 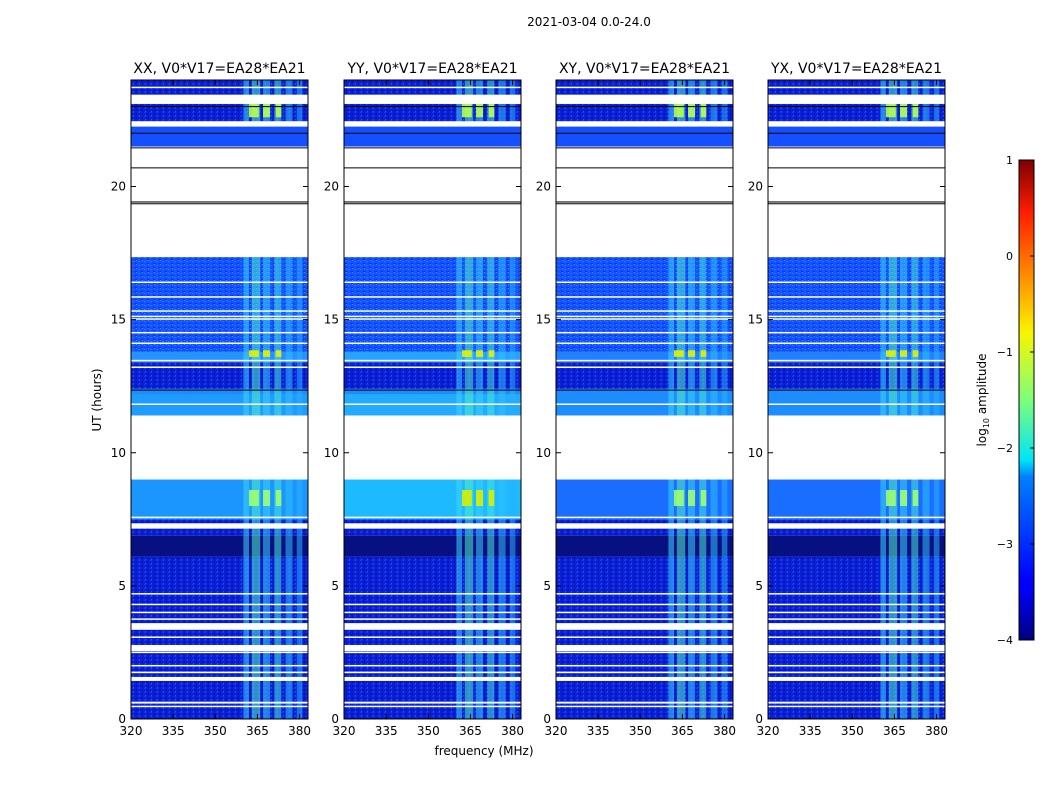 I want to click on colorbar-label: log10 amplitude, so click(x=983, y=400).